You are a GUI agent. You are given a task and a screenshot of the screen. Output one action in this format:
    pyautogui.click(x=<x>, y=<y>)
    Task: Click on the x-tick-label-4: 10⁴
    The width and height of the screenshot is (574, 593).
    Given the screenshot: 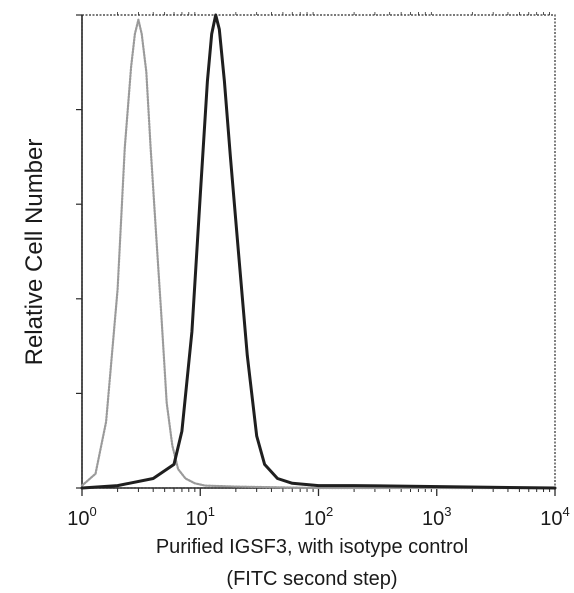 What is the action you would take?
    pyautogui.click(x=554, y=517)
    